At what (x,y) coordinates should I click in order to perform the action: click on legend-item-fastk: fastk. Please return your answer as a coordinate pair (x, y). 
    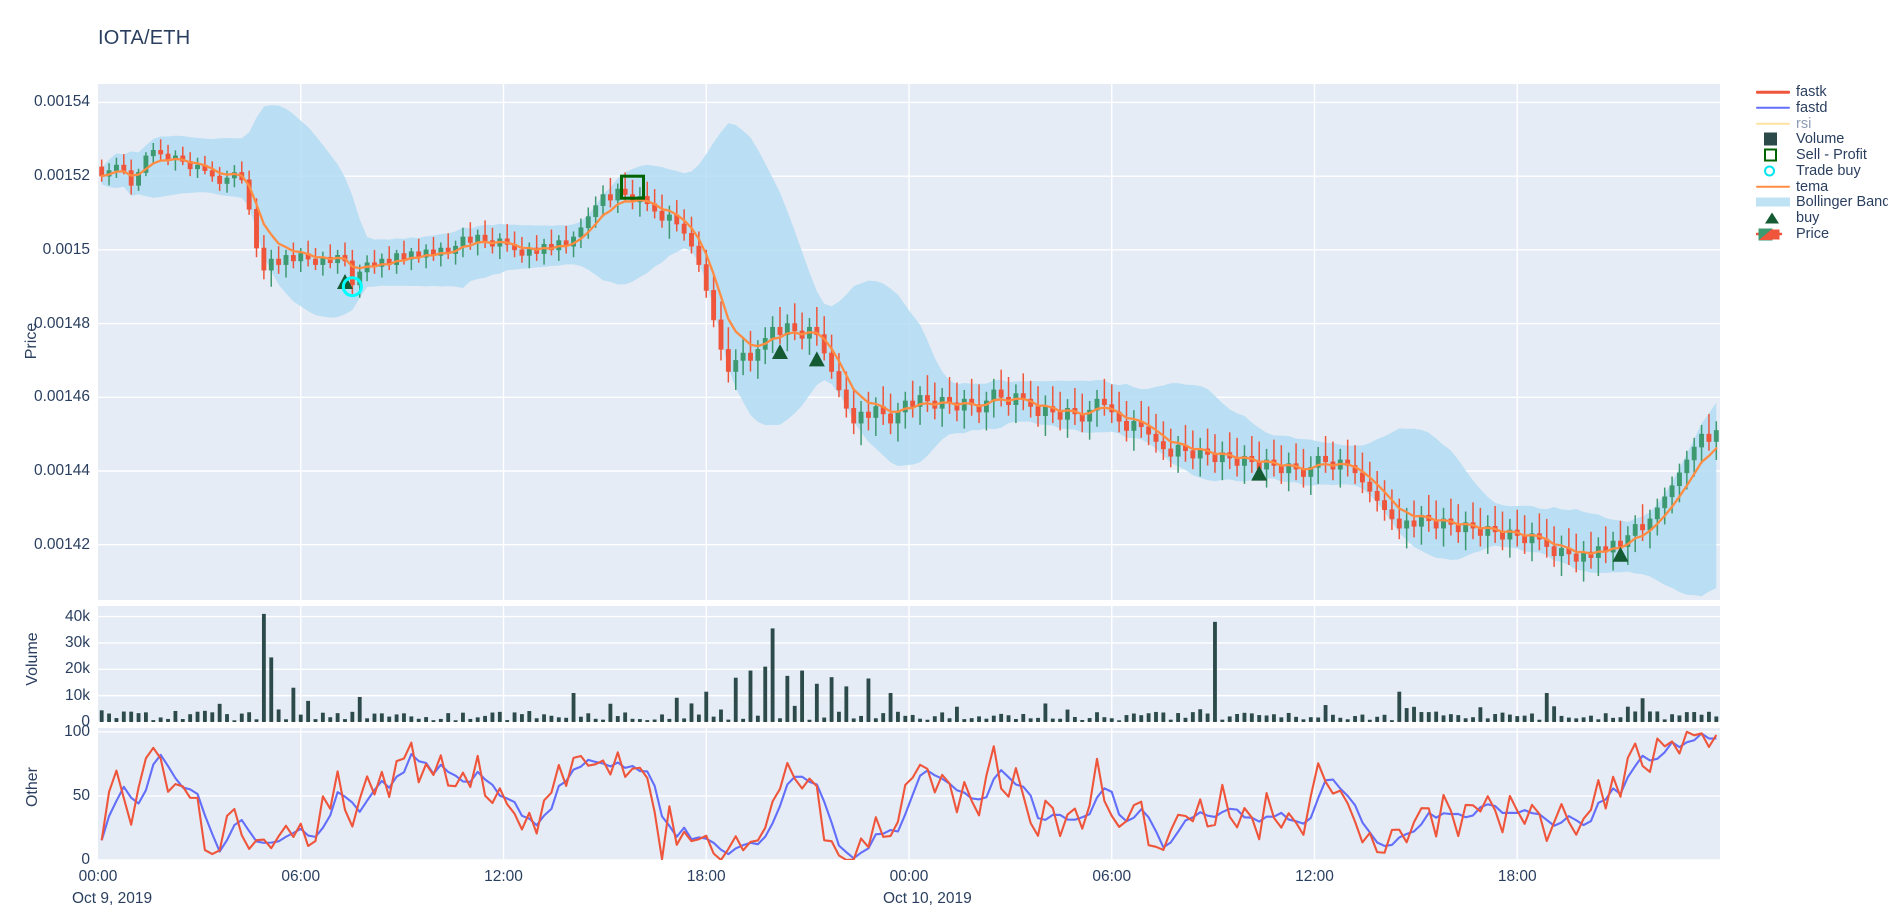
    Looking at the image, I should click on (1820, 92).